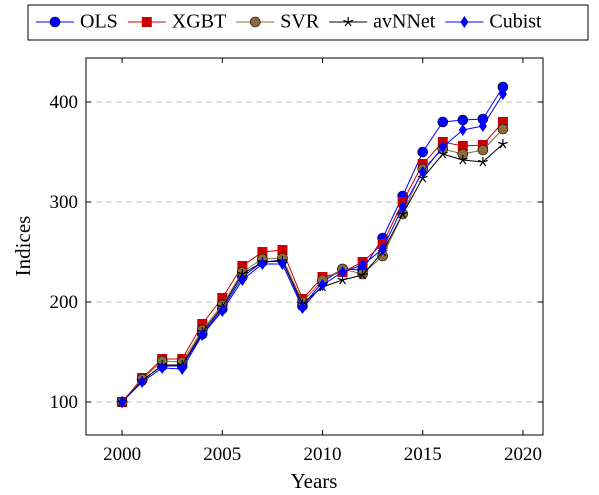 The image size is (599, 495). Describe the element at coordinates (423, 454) in the screenshot. I see `x-tick-label: 2015` at that location.